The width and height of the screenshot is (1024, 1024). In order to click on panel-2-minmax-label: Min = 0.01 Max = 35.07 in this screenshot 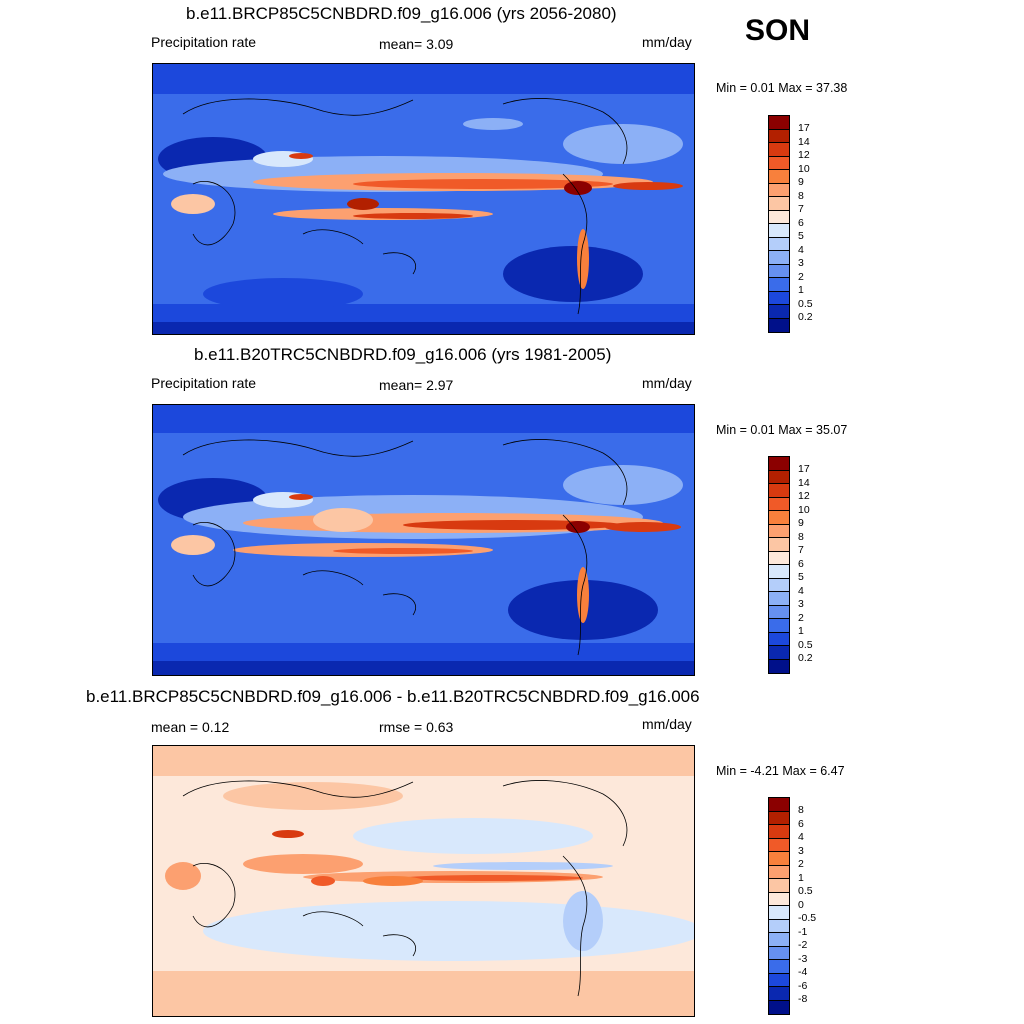, I will do `click(782, 430)`.